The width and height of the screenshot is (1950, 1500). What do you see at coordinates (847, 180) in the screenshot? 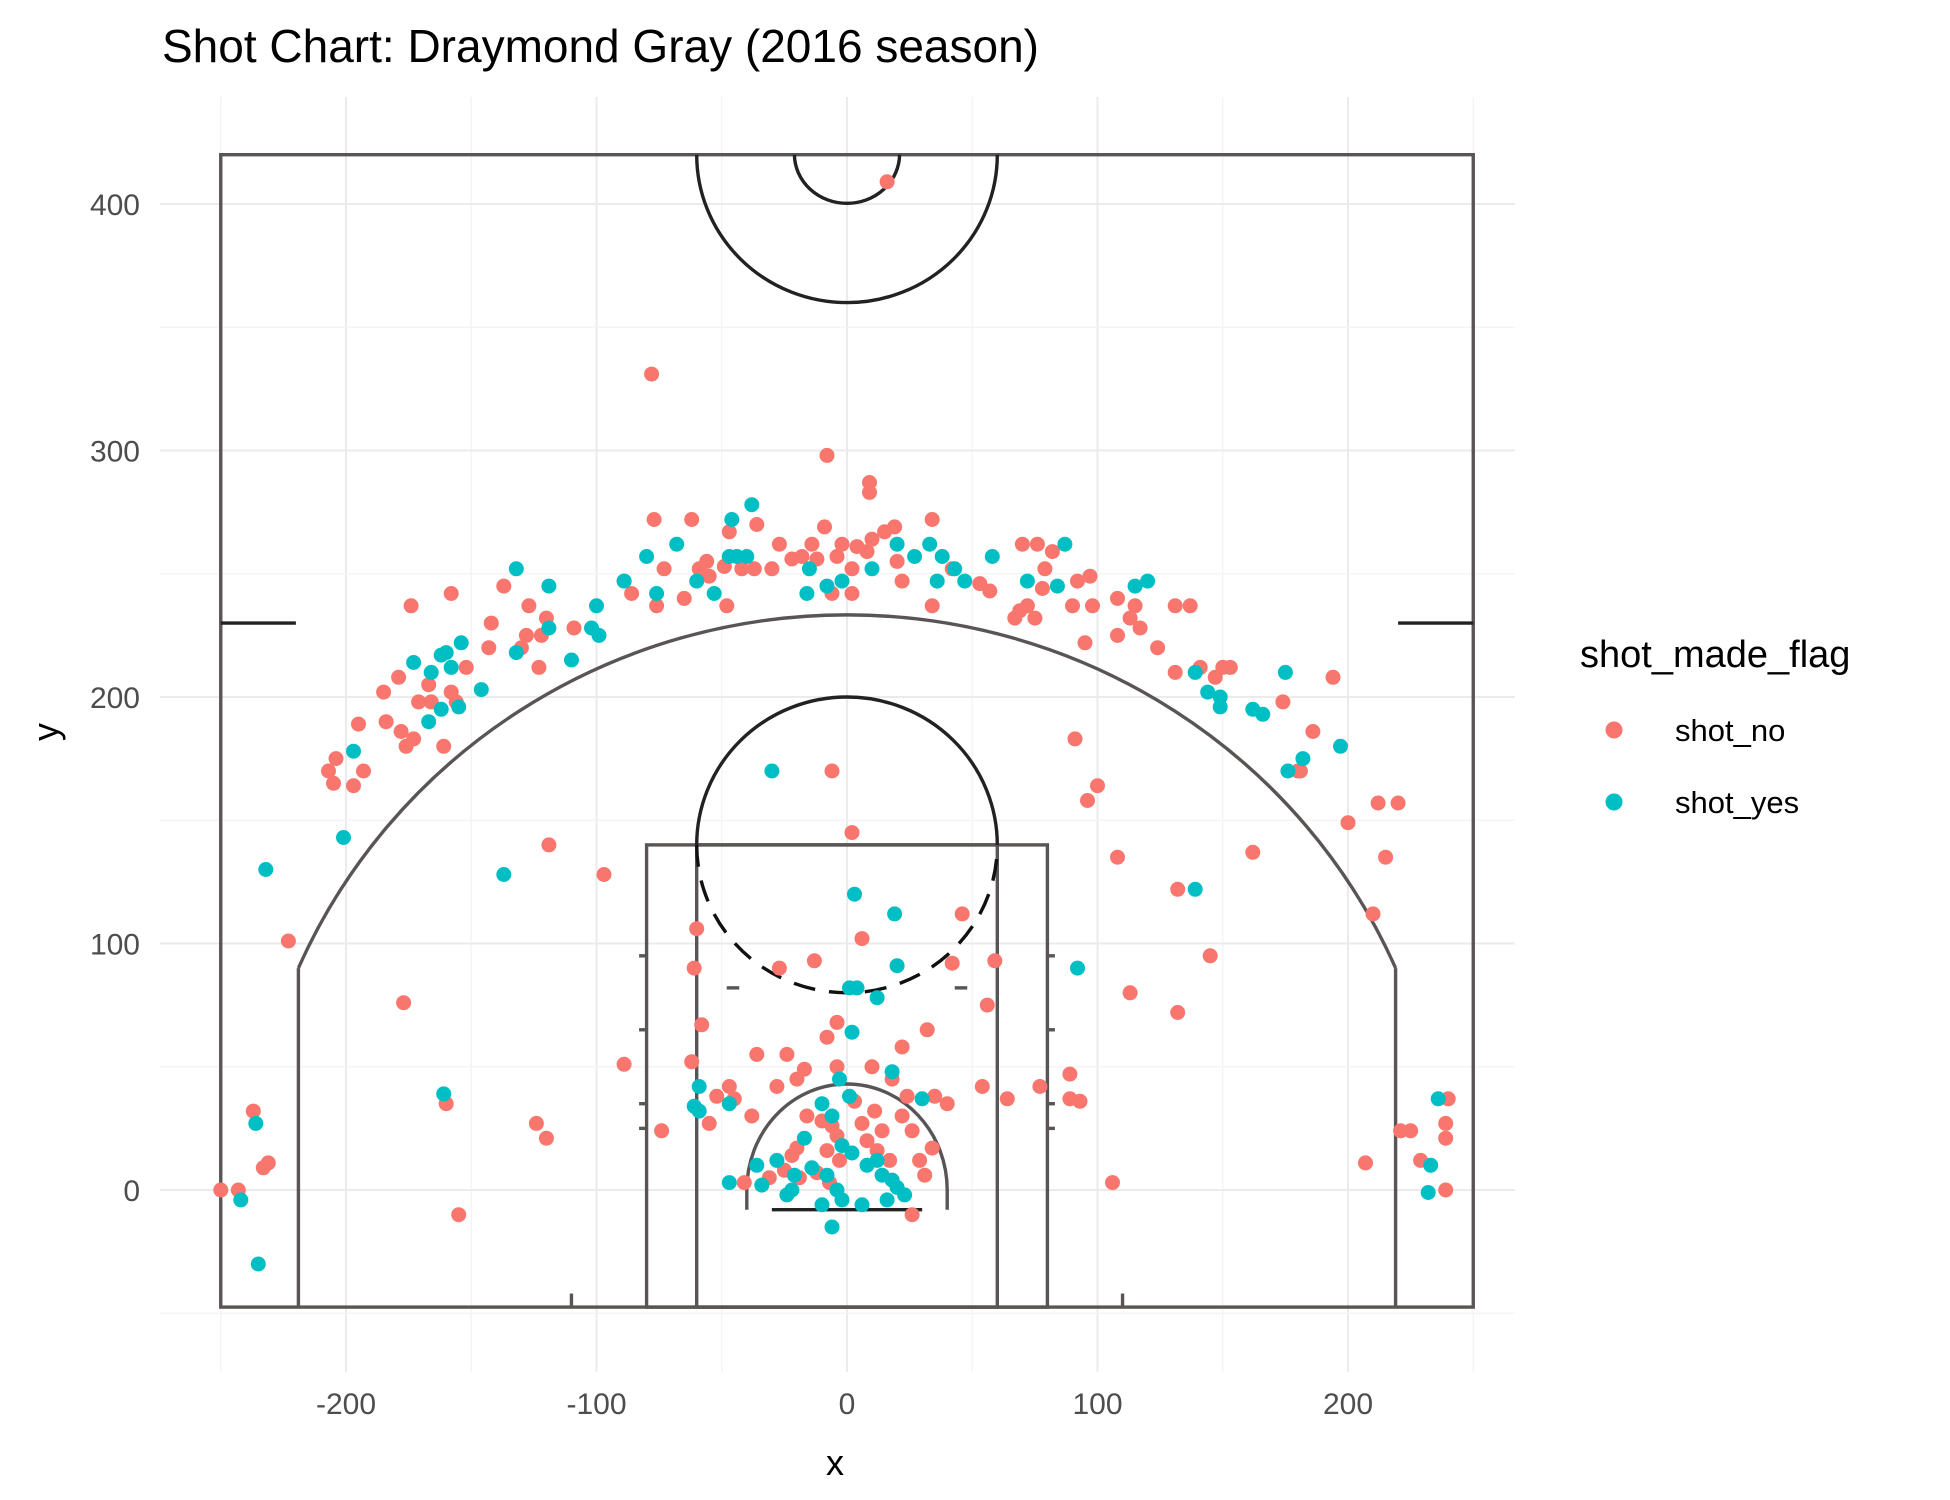
I see `center-circle-inner` at bounding box center [847, 180].